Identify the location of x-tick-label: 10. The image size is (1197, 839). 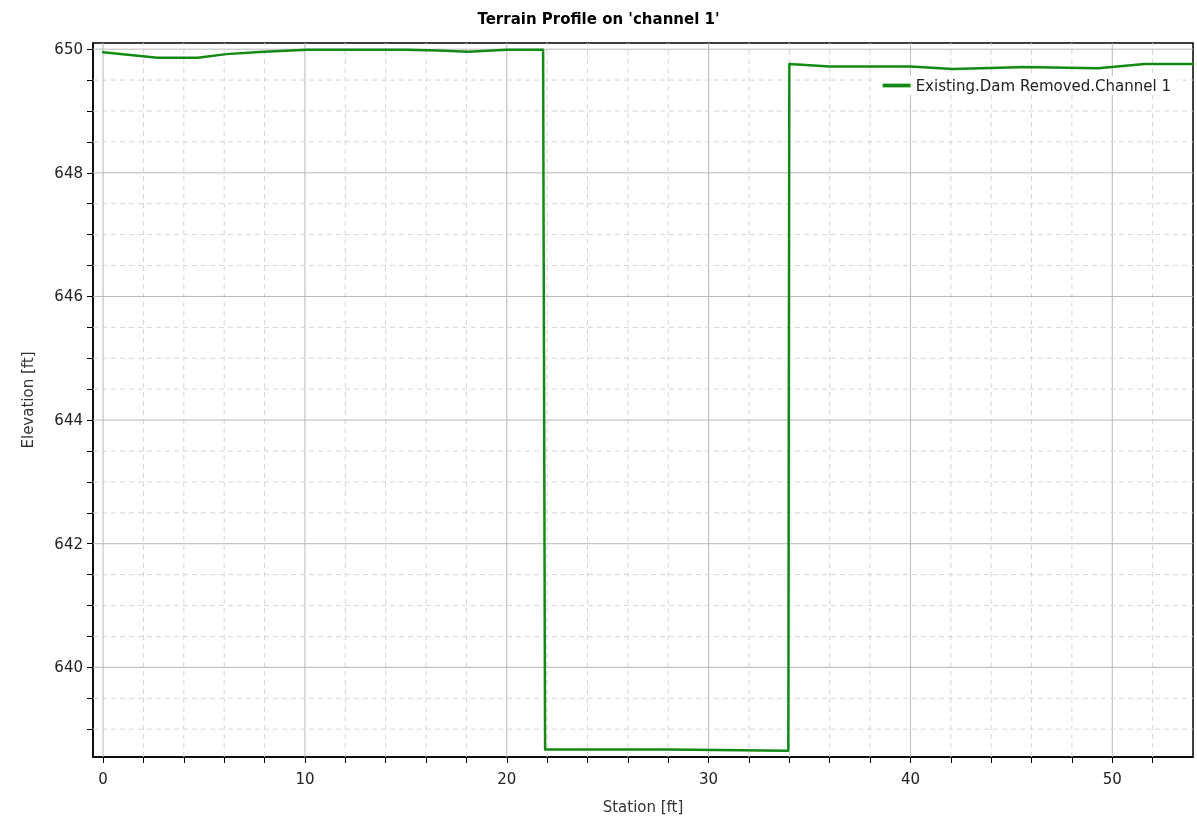
(305, 778).